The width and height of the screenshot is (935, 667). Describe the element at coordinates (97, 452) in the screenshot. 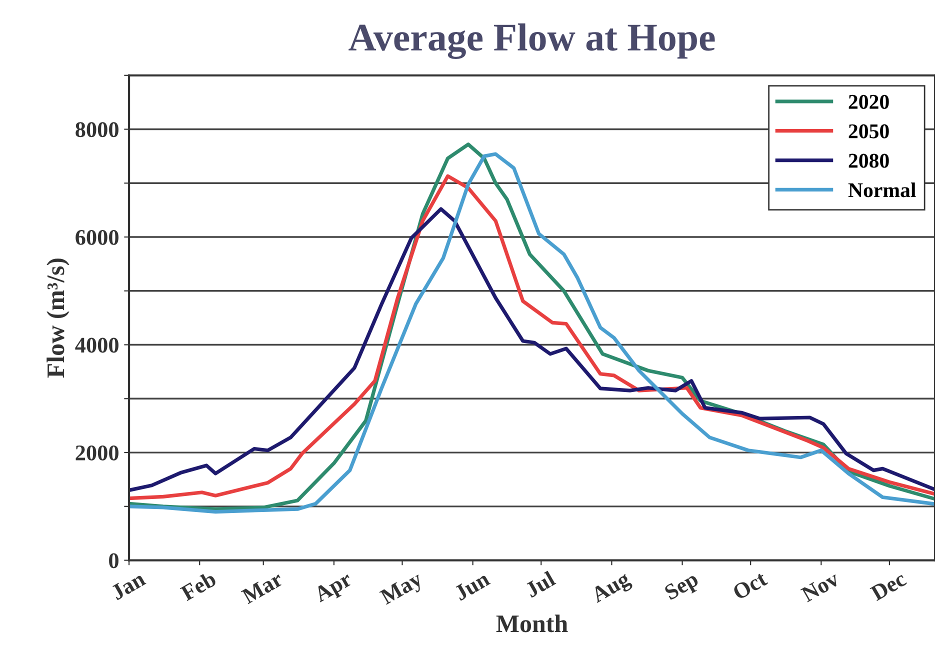

I see `y-tick-label: 2000` at that location.